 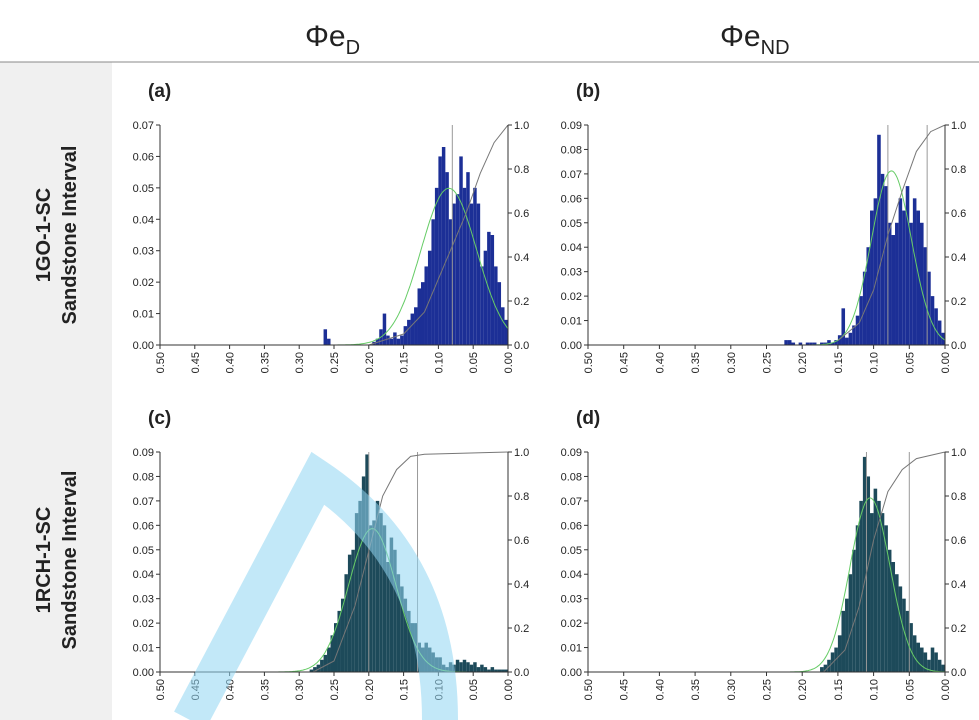 I want to click on panel-title: (c), so click(x=159, y=418).